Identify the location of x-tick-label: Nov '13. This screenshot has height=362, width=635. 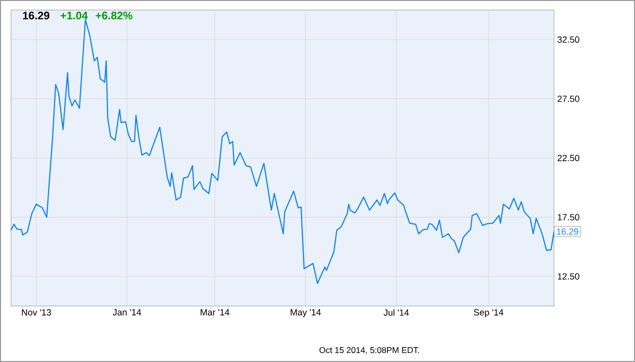
(36, 312).